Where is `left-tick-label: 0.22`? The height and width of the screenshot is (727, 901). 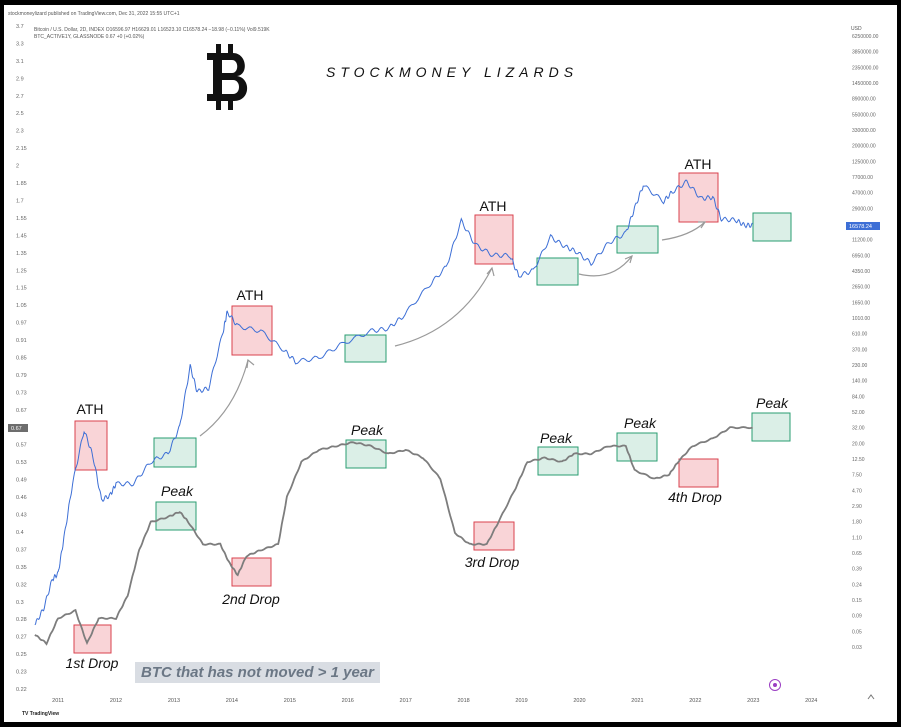
left-tick-label: 0.22 is located at coordinates (21, 690).